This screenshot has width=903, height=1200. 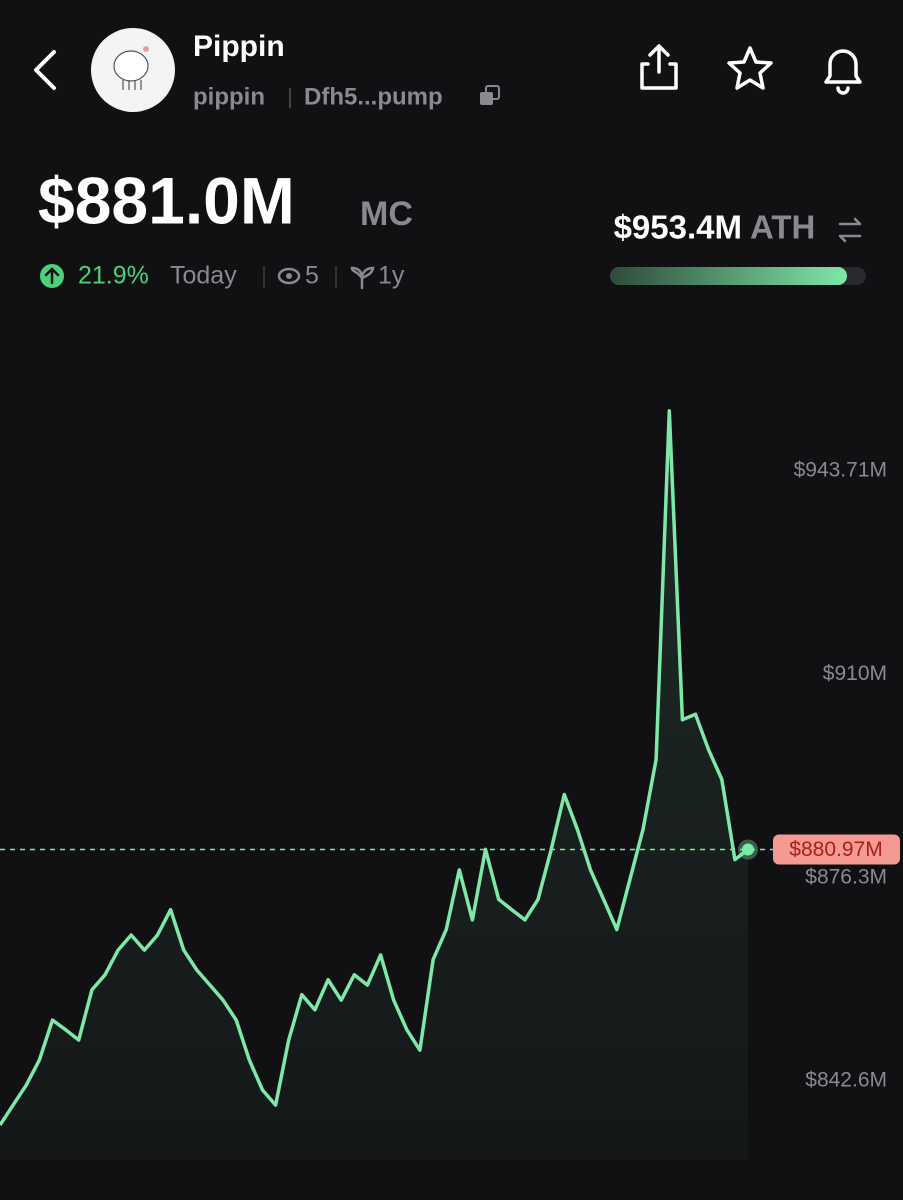 I want to click on ath-label: ATH, so click(x=782, y=227).